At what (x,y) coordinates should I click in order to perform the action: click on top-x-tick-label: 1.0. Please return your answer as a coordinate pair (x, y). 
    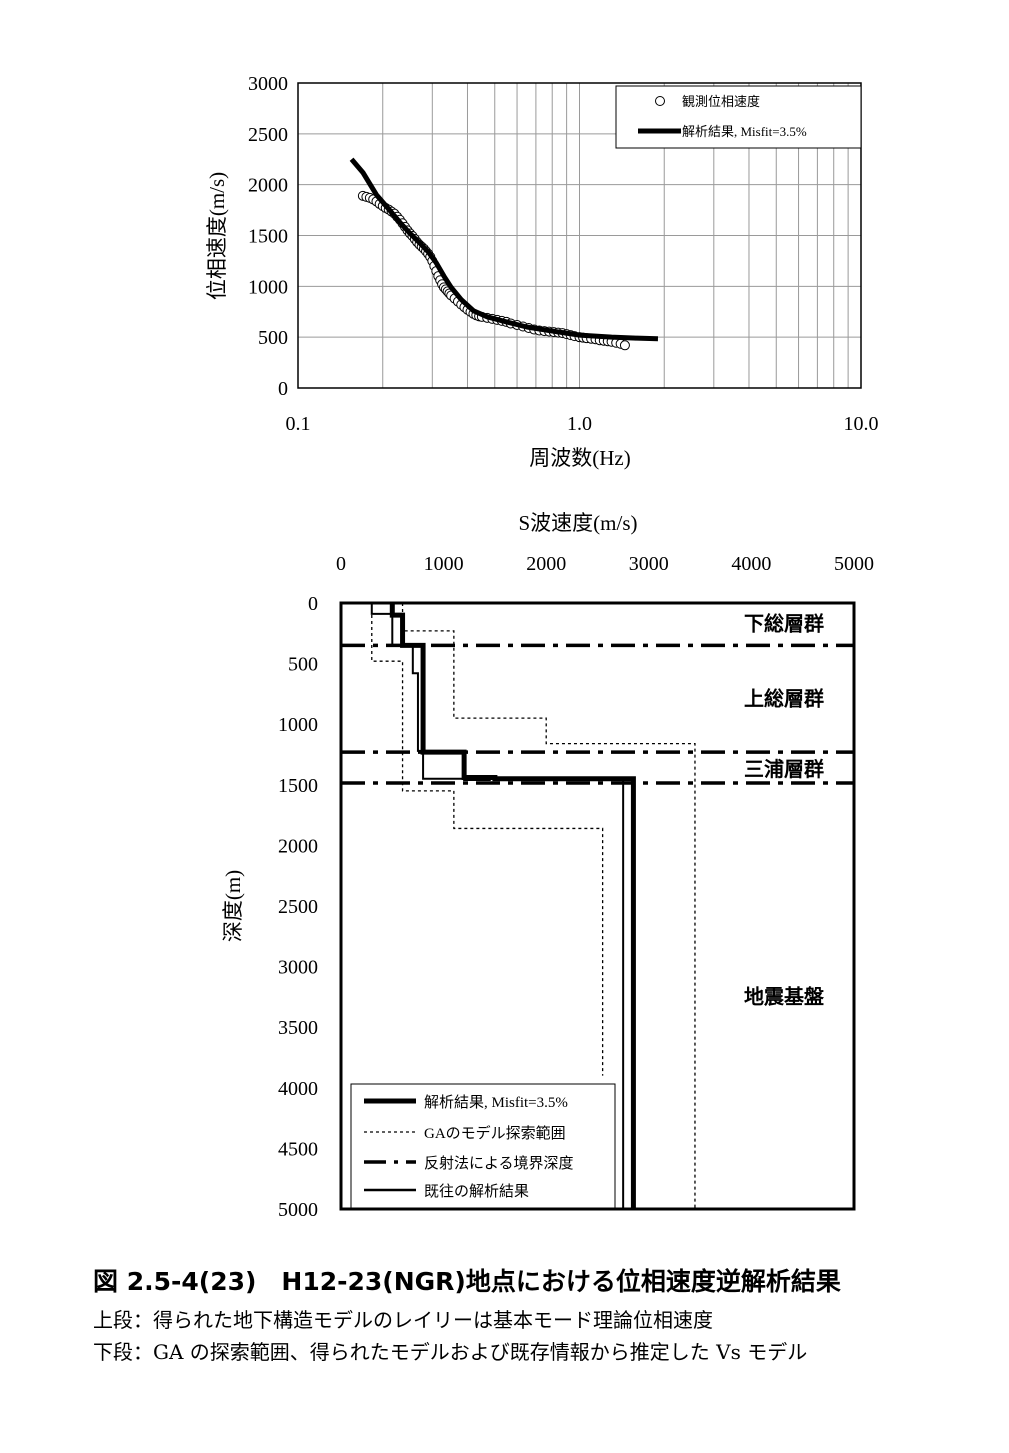
    Looking at the image, I should click on (579, 424).